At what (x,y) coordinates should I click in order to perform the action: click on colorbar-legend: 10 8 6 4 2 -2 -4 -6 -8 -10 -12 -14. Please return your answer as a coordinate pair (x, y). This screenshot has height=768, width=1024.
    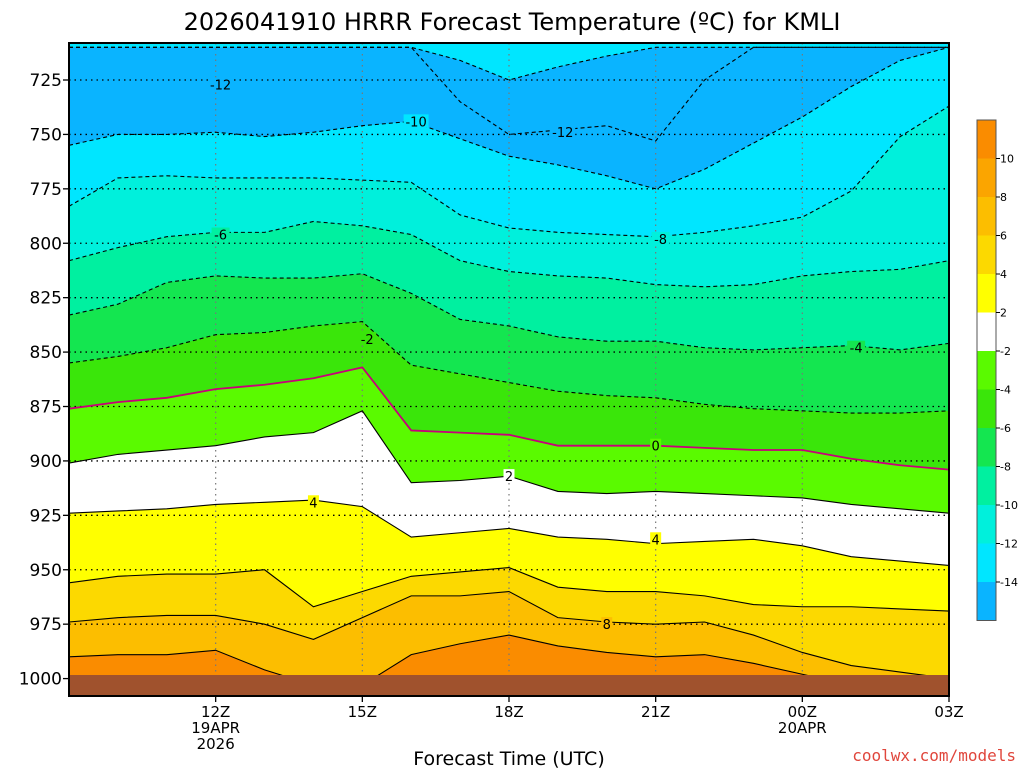
    Looking at the image, I should click on (997, 370).